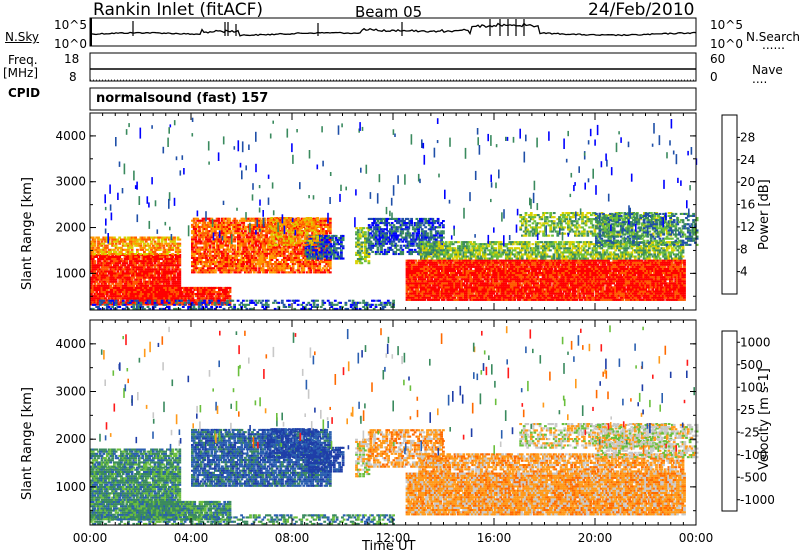 The height and width of the screenshot is (554, 800). What do you see at coordinates (393, 29) in the screenshot?
I see `nsky-series` at bounding box center [393, 29].